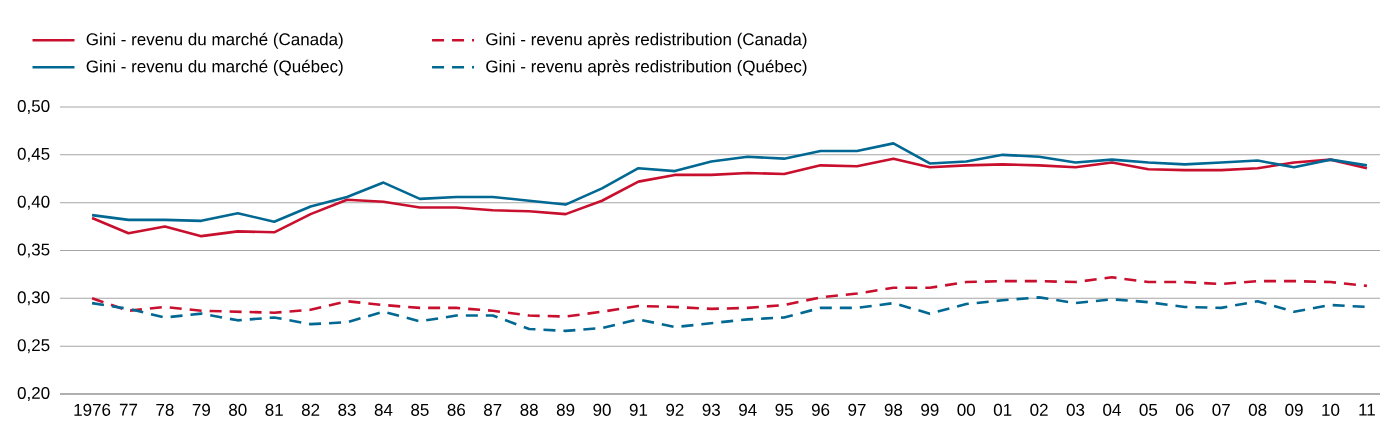 The width and height of the screenshot is (1395, 440). I want to click on x-tick-label: 00, so click(966, 409).